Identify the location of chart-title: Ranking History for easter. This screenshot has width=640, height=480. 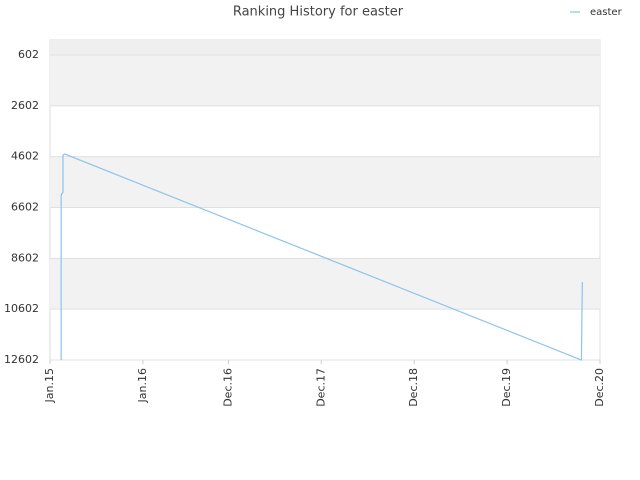
(318, 12).